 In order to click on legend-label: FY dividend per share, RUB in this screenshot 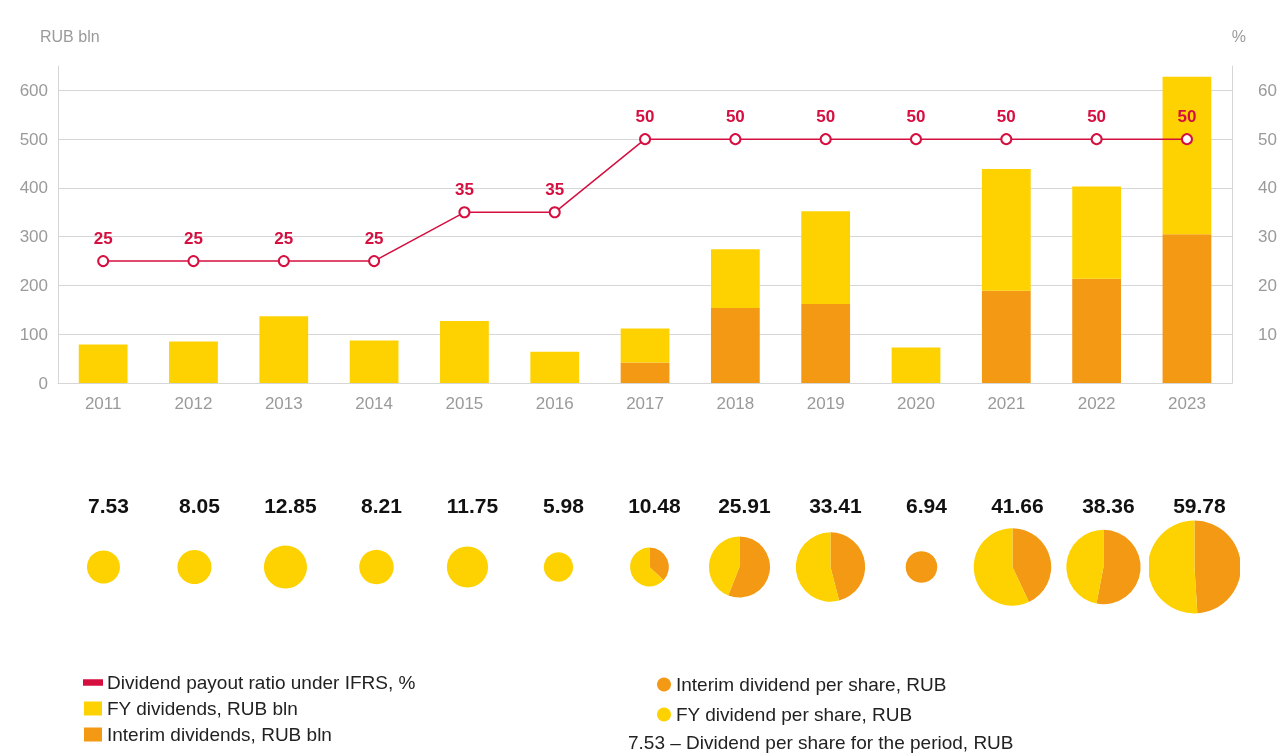, I will do `click(794, 714)`.